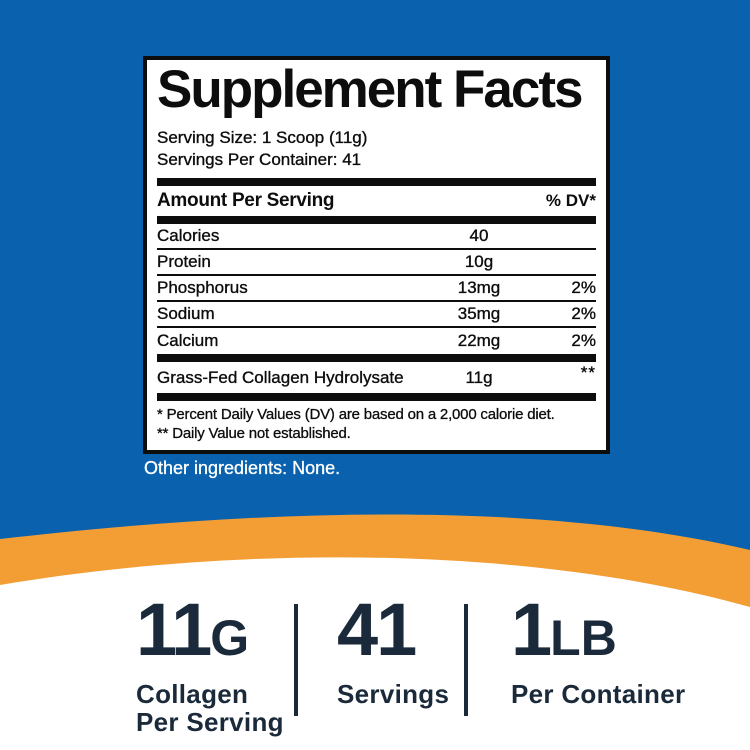  I want to click on nutrient-name: Calcium, so click(188, 340).